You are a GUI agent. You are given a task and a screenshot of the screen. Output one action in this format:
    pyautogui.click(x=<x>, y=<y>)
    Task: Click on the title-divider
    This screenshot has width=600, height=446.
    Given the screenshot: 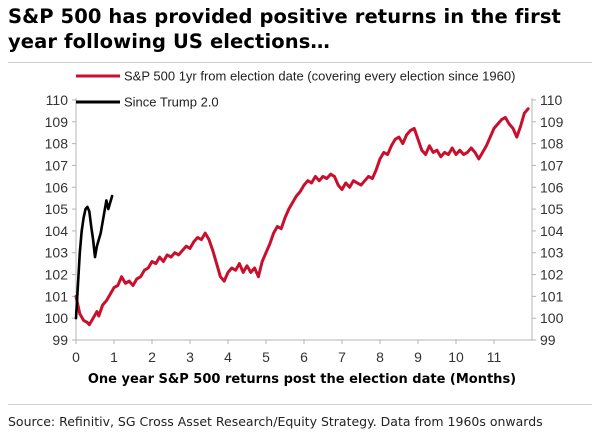 What is the action you would take?
    pyautogui.click(x=300, y=62)
    